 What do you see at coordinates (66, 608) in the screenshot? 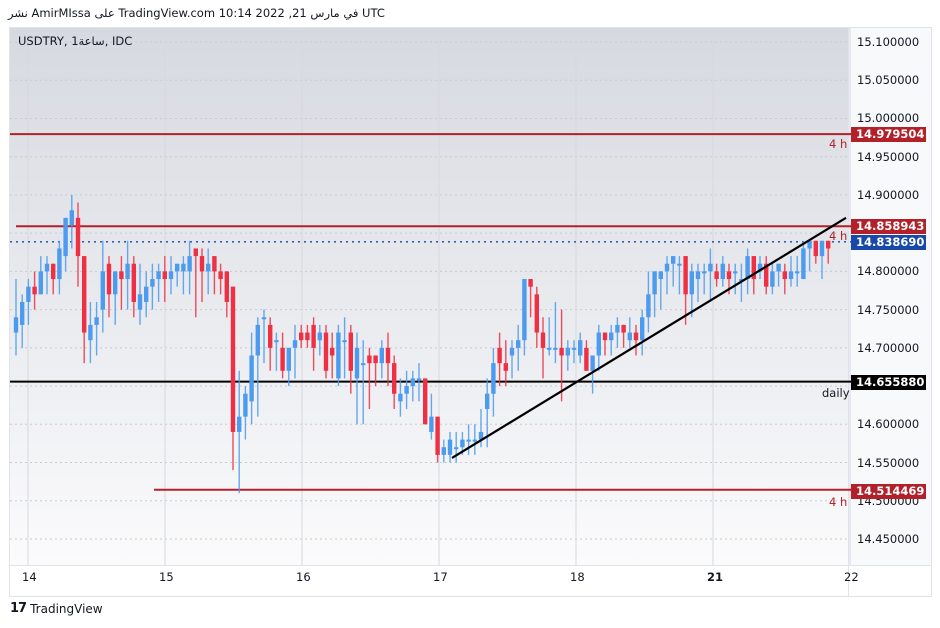
I see `footer-brand-text: TradingView` at bounding box center [66, 608].